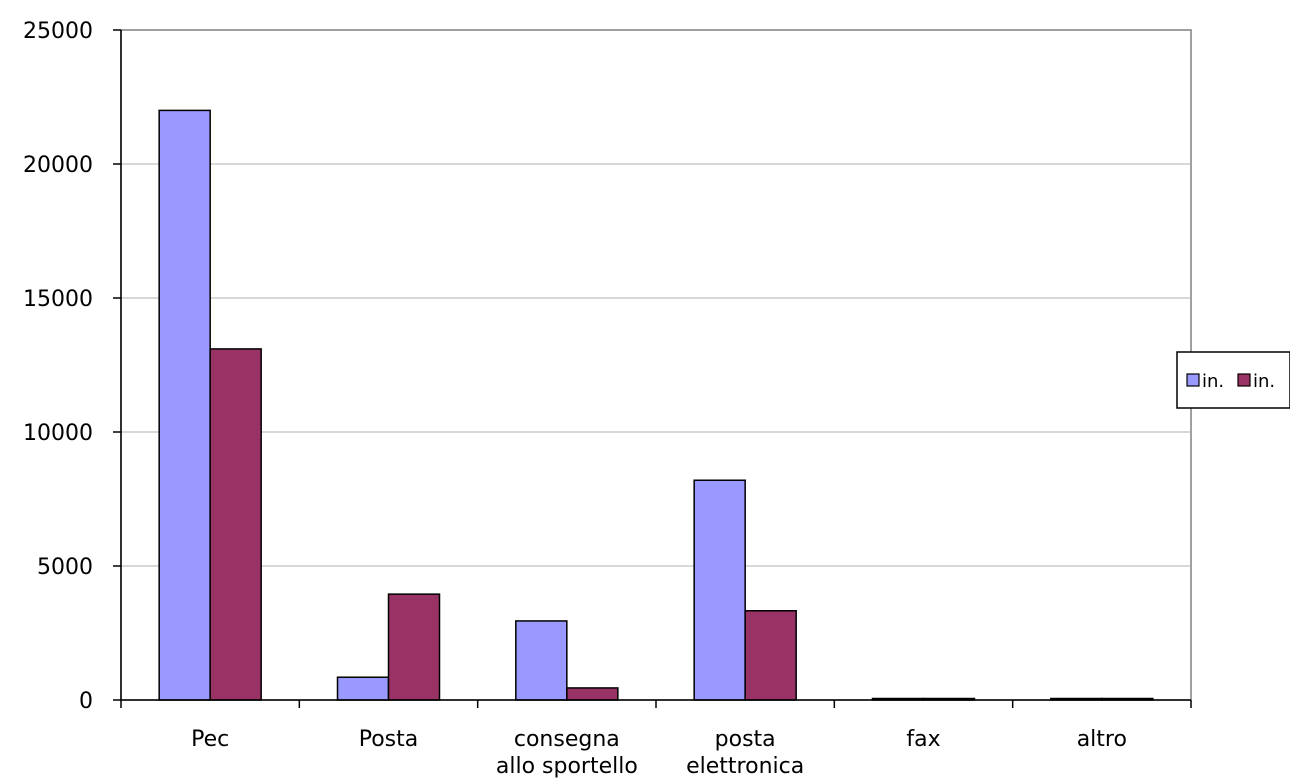 This screenshot has width=1290, height=781. What do you see at coordinates (72, 366) in the screenshot?
I see `y-axis-ticks: 0 5000 10000 15000 20000 25000` at bounding box center [72, 366].